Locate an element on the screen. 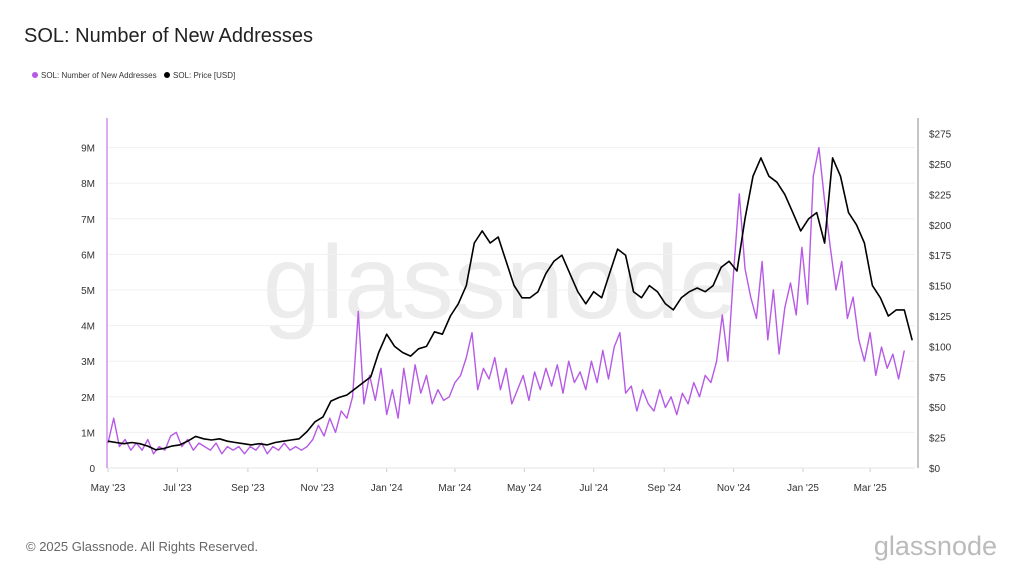  y-left-tick-label: 3M is located at coordinates (88, 362).